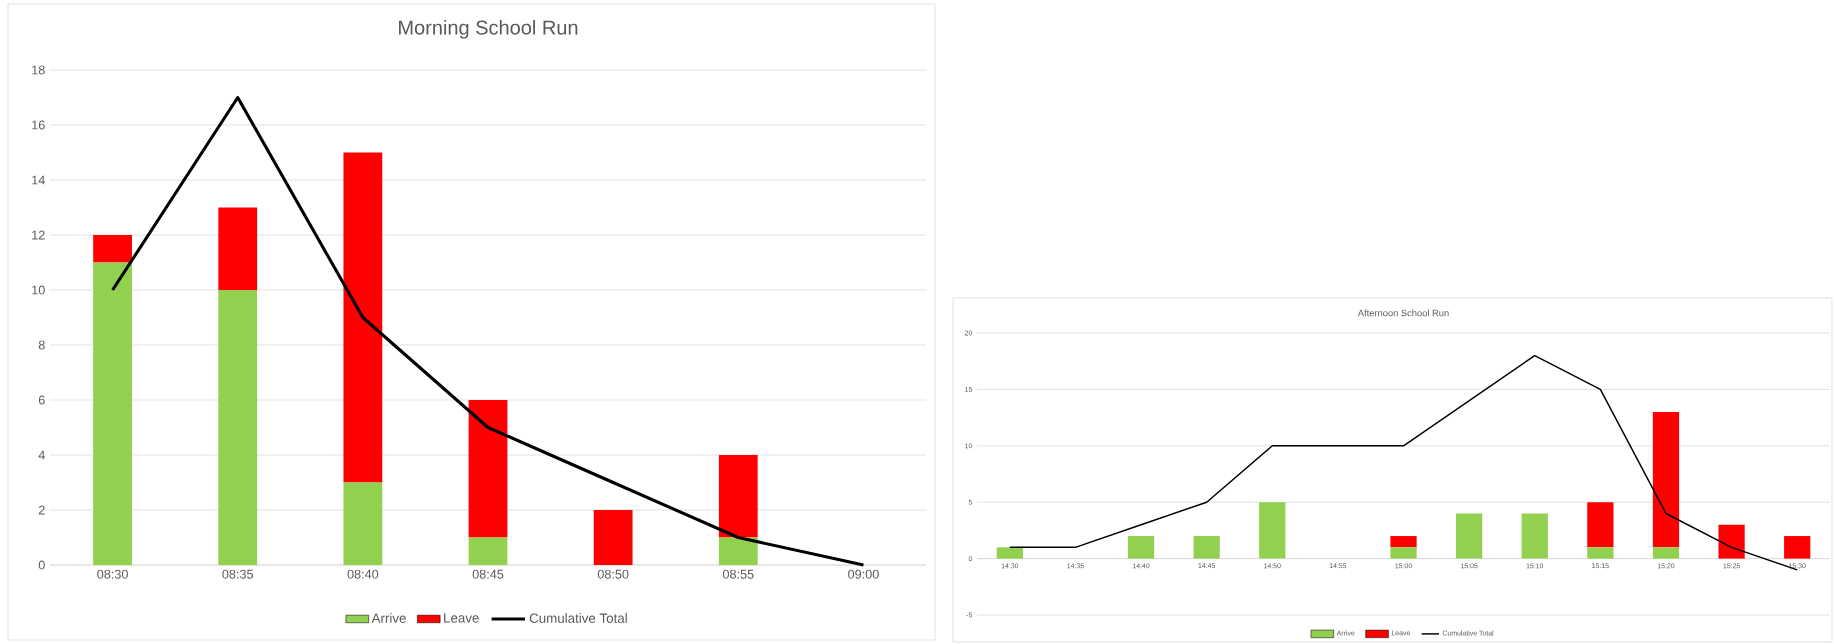 This screenshot has width=1834, height=644. I want to click on x-tick-label: 08:30, so click(112, 574).